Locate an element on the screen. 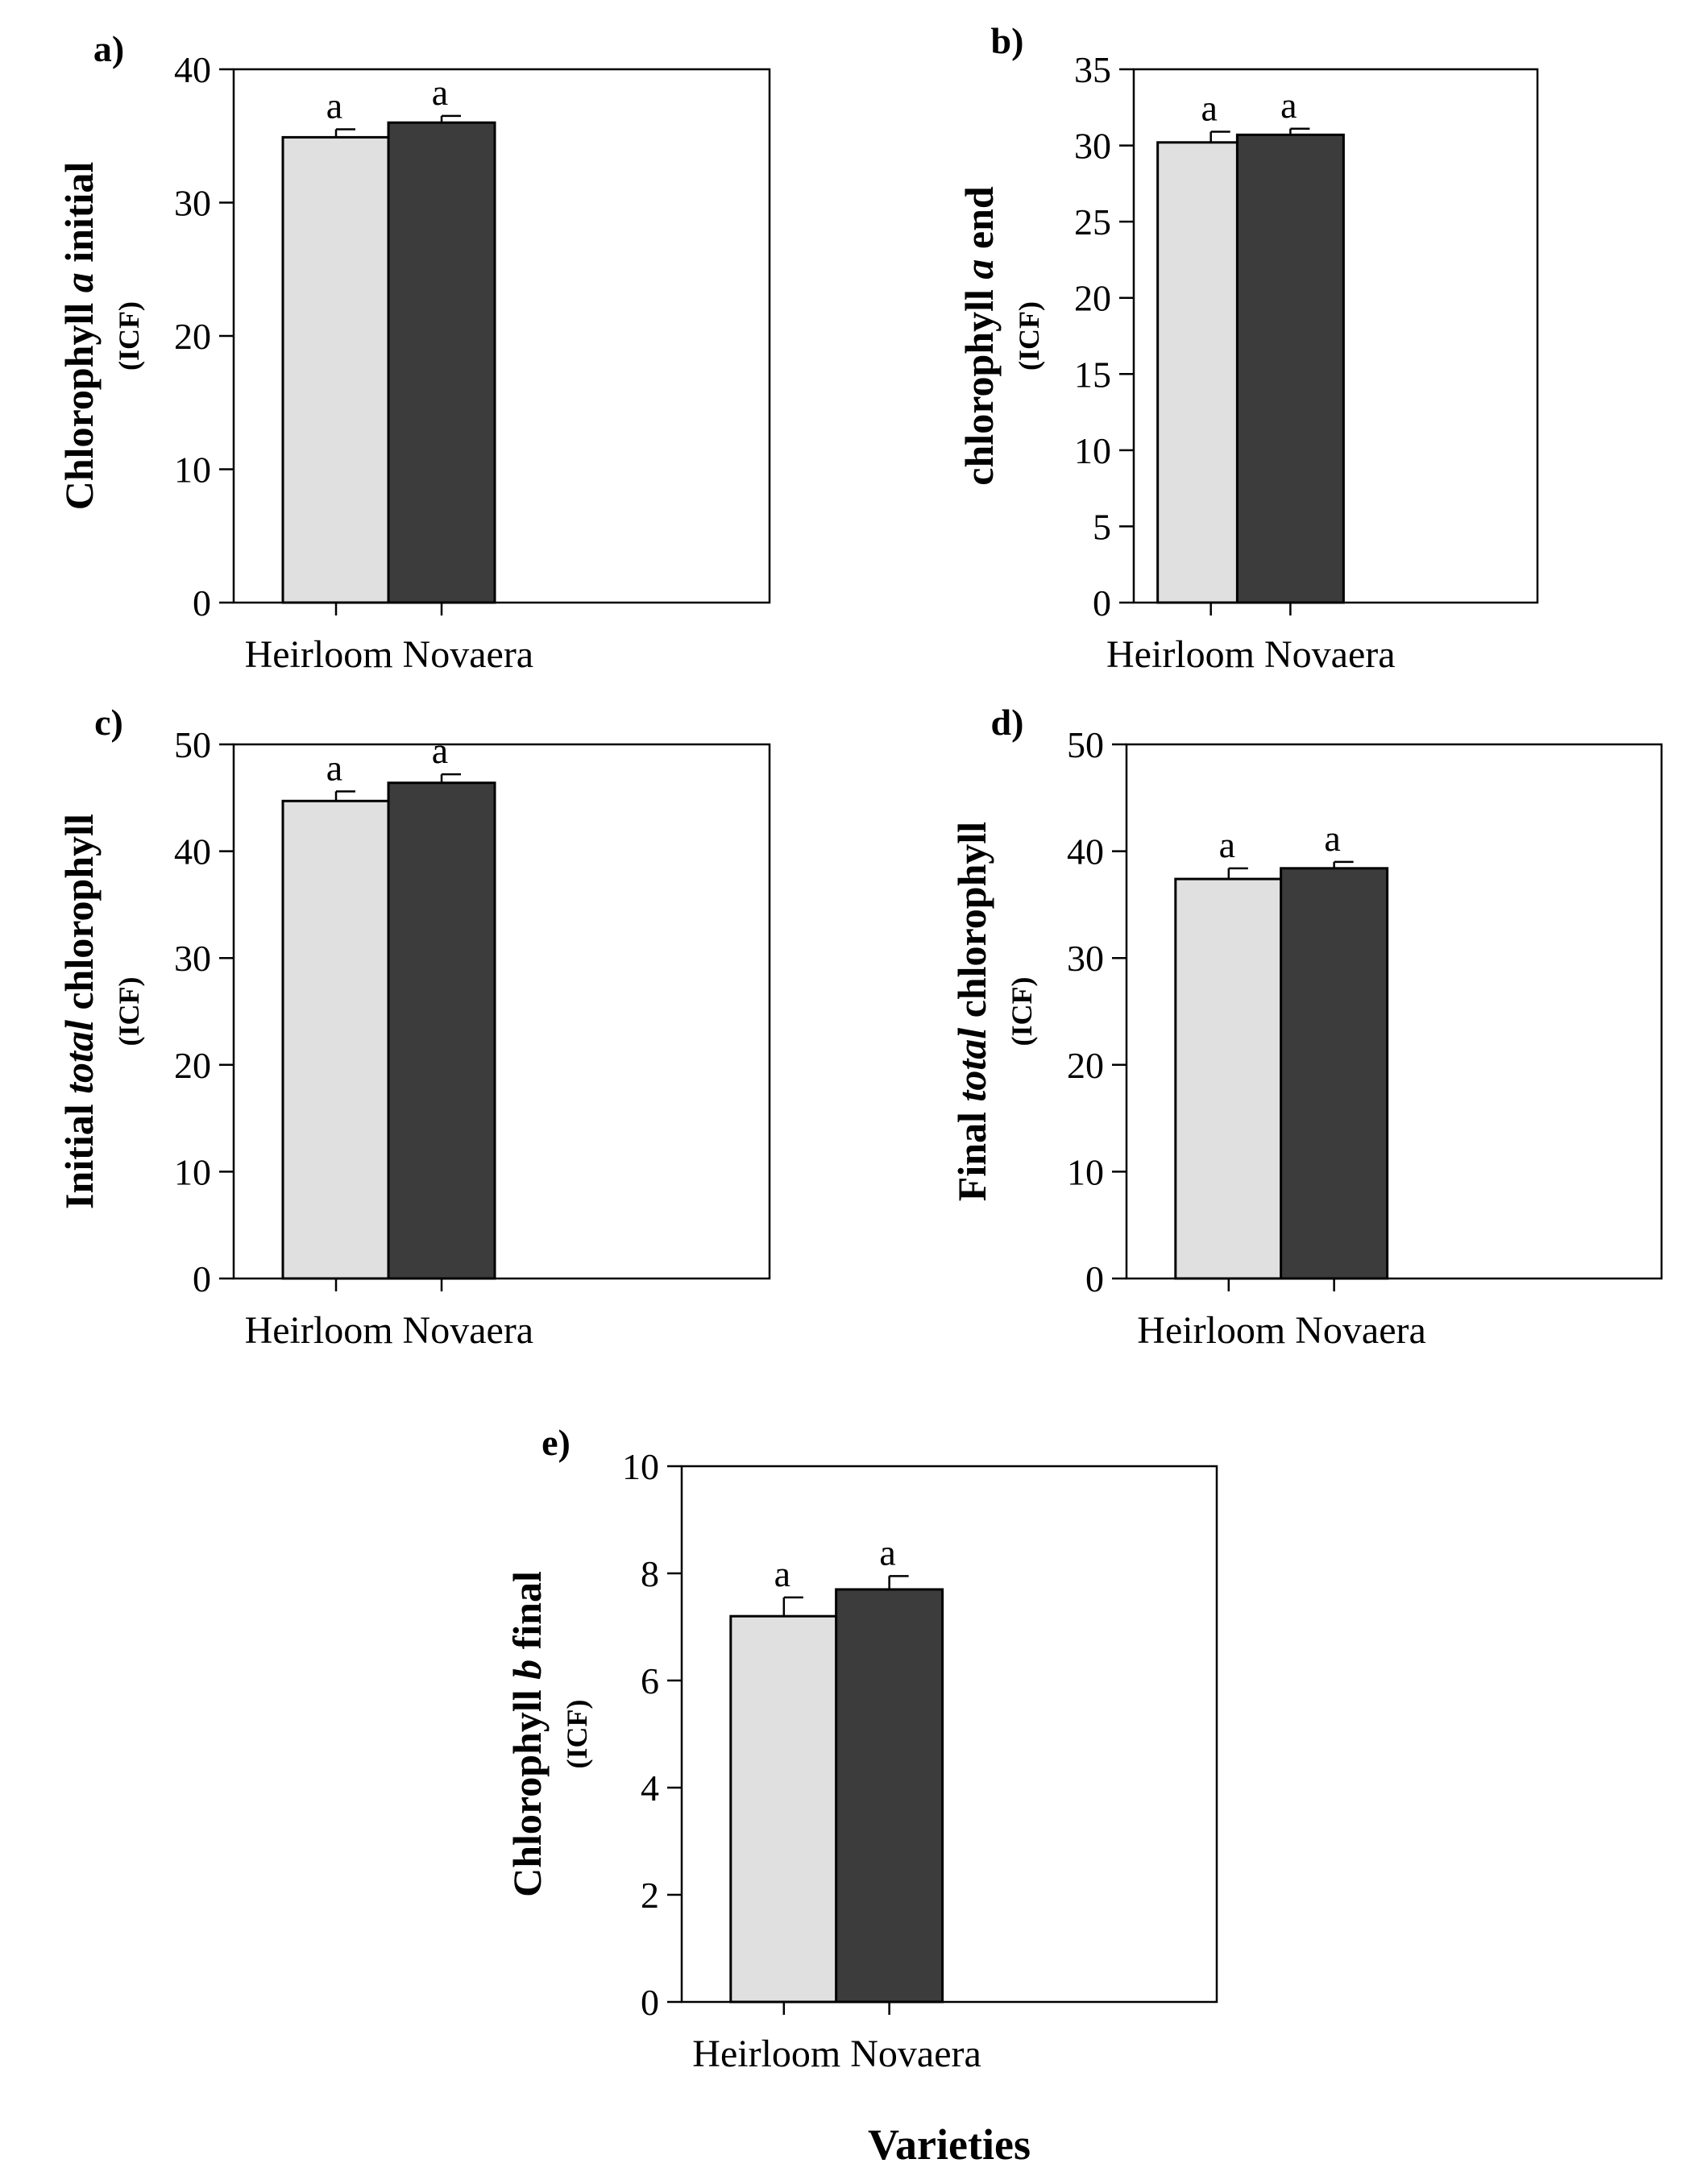 The height and width of the screenshot is (2184, 1697). y-axis-title: Chlorophyll b final is located at coordinates (527, 1734).